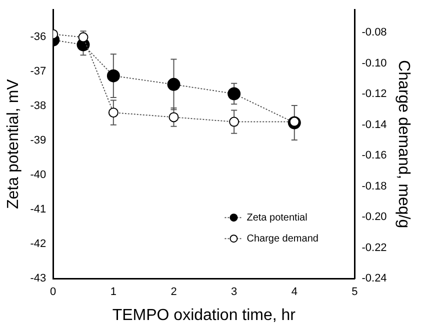 This screenshot has height=329, width=421. I want to click on y-axis-title: Zeta potential, mV, so click(13, 144).